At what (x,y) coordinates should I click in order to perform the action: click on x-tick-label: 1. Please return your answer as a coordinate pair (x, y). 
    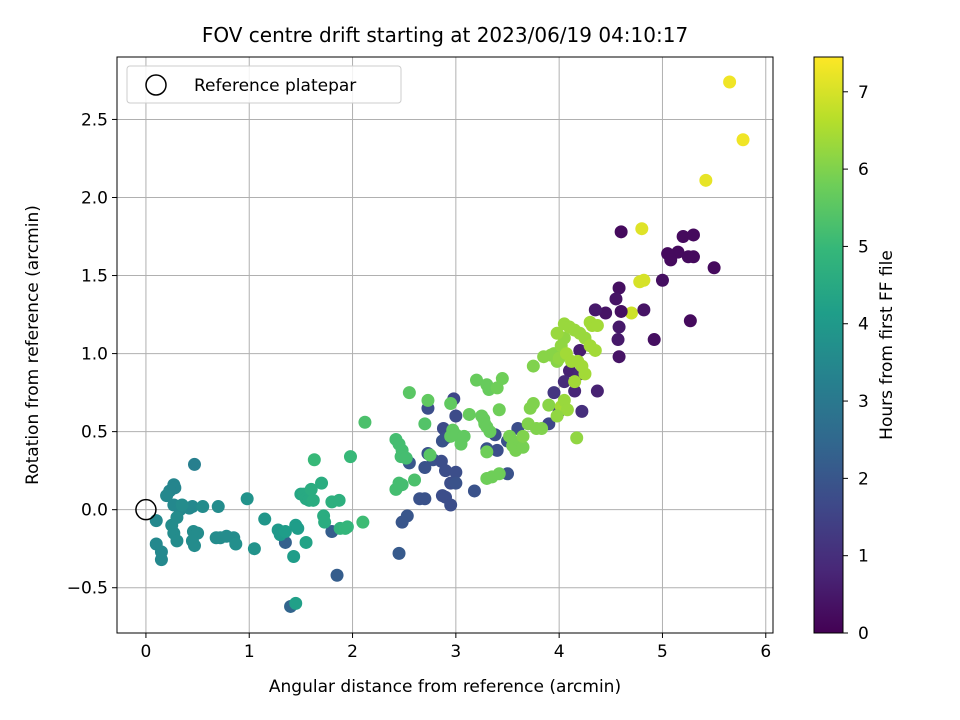
    Looking at the image, I should click on (249, 652).